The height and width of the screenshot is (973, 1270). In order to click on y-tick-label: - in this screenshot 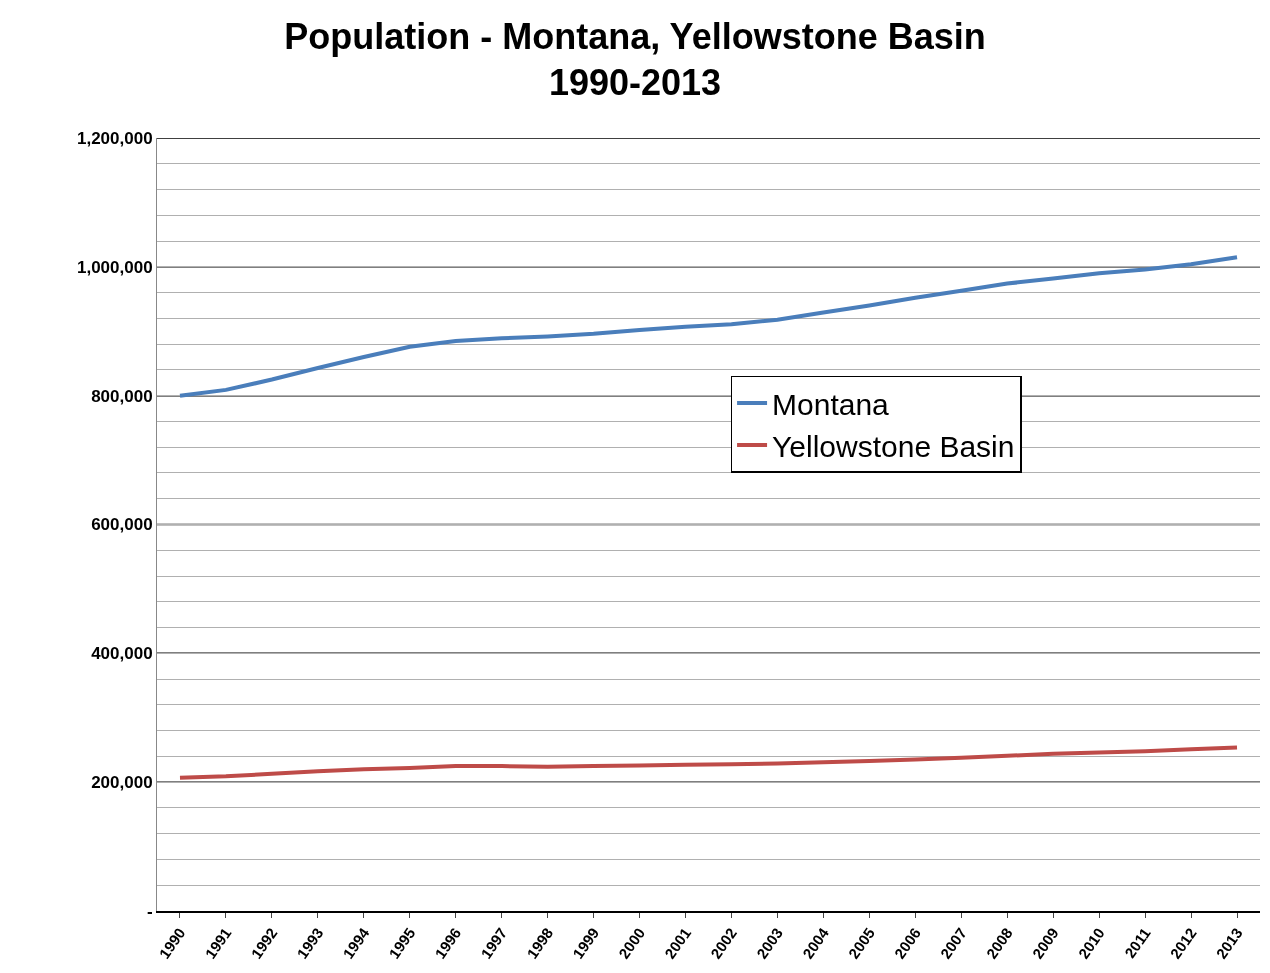, I will do `click(149, 911)`.